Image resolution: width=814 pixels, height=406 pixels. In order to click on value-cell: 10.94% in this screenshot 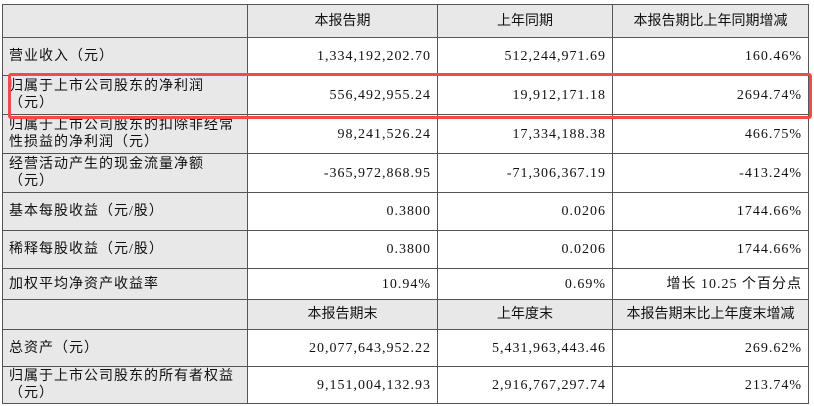, I will do `click(342, 284)`.